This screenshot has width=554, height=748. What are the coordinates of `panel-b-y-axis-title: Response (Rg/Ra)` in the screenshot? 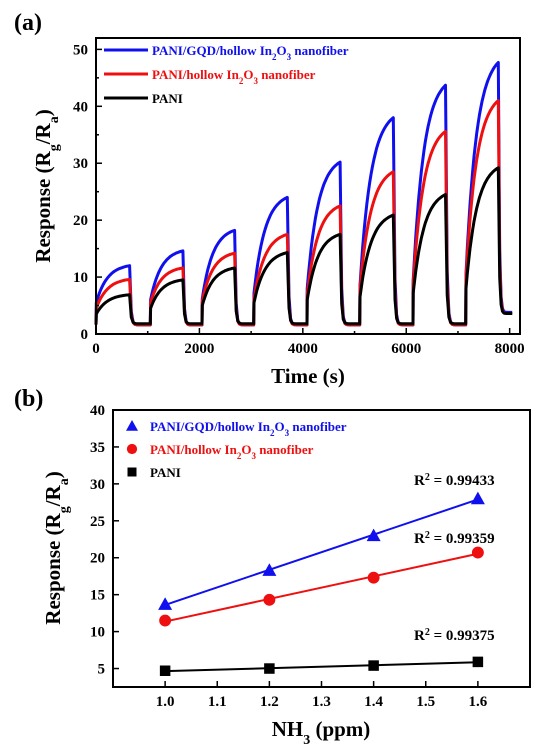 It's located at (56, 547).